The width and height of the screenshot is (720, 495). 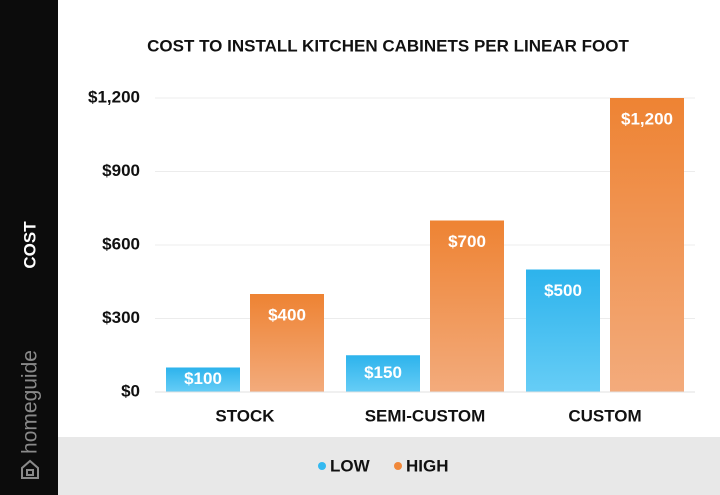 What do you see at coordinates (604, 415) in the screenshot?
I see `x-tick-label: CUSTOM` at bounding box center [604, 415].